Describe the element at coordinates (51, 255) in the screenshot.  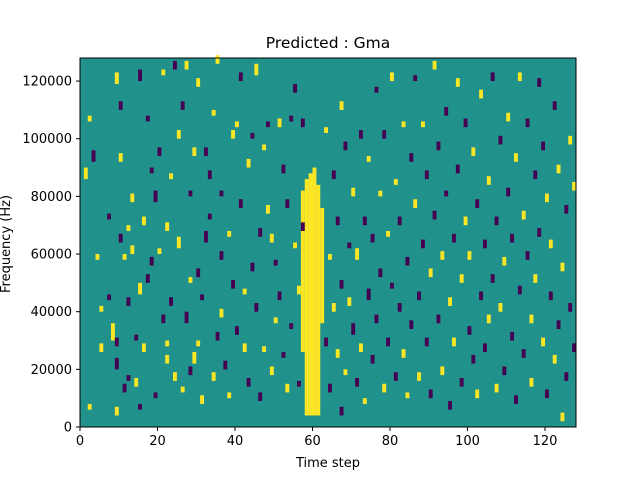
I see `y-tick-label: 60000` at that location.